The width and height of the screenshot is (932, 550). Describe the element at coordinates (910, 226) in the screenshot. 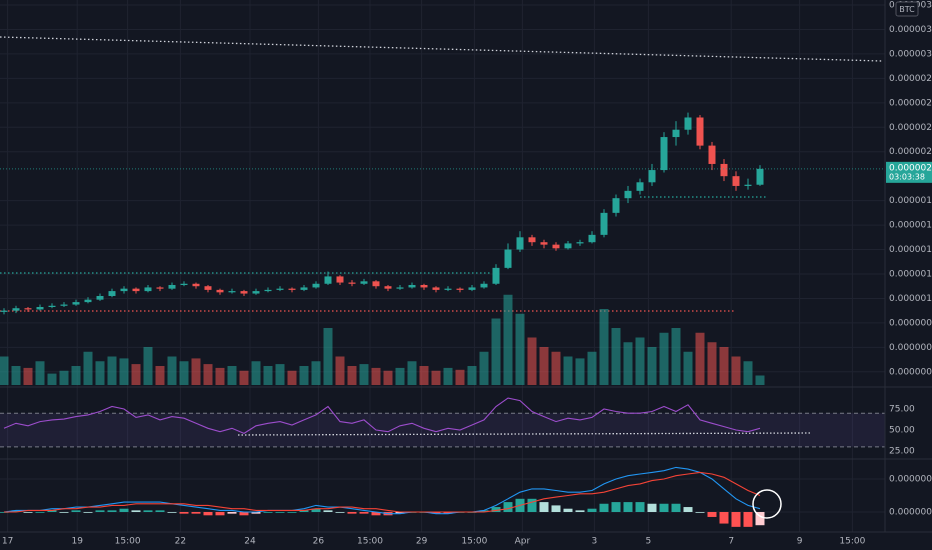

I see `y-tick-label: 0.00000160` at that location.